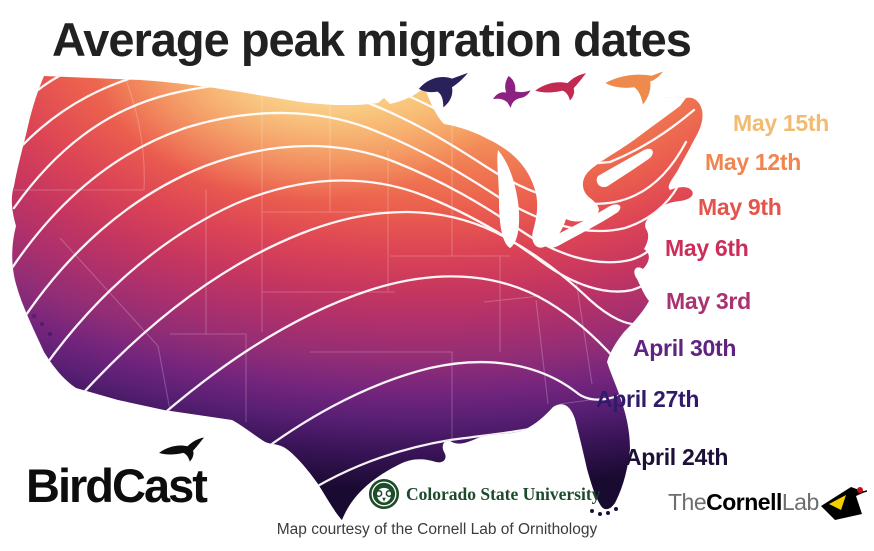 This screenshot has height=551, width=874. What do you see at coordinates (372, 39) in the screenshot?
I see `page-title: Average peak migration dates` at bounding box center [372, 39].